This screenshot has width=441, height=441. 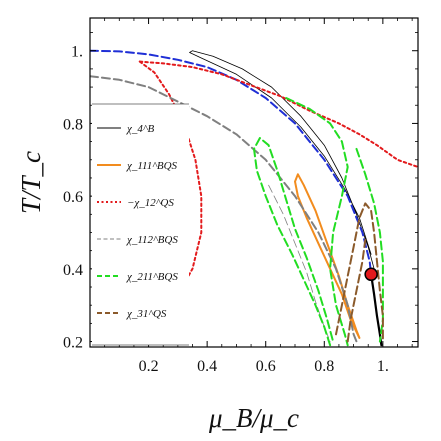 What do you see at coordinates (73, 270) in the screenshot?
I see `y-tick-label: 0.4` at bounding box center [73, 270].